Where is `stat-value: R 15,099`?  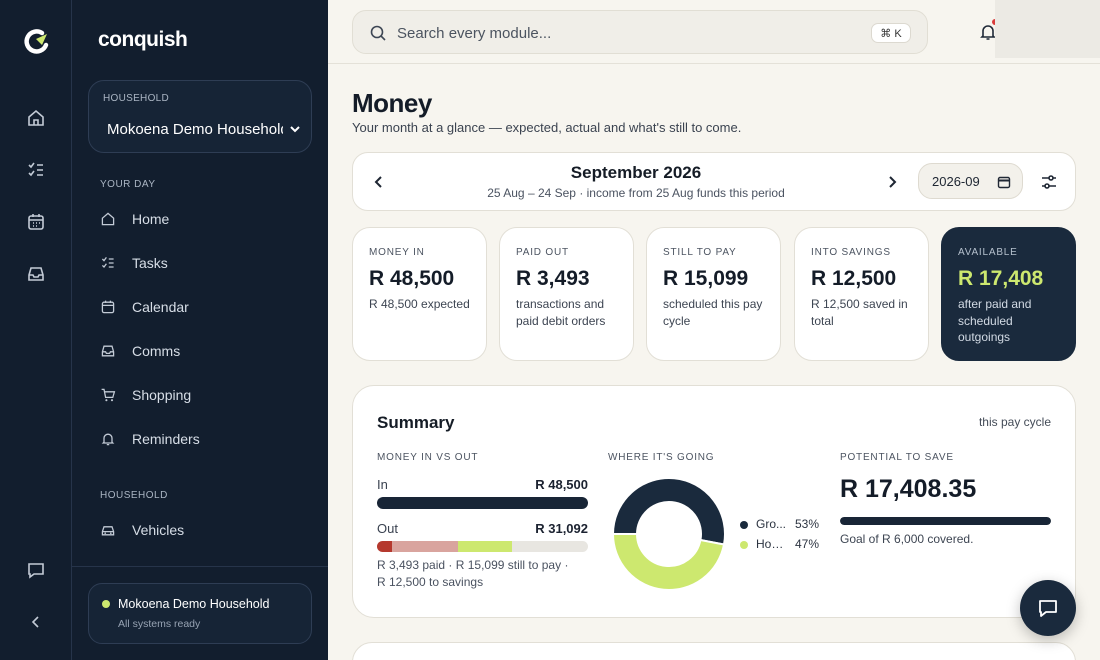 stat-value: R 15,099 is located at coordinates (706, 278).